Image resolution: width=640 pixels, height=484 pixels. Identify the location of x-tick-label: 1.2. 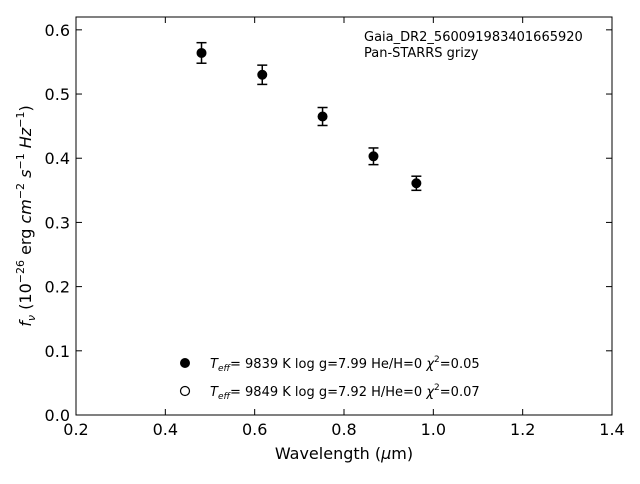
(522, 429).